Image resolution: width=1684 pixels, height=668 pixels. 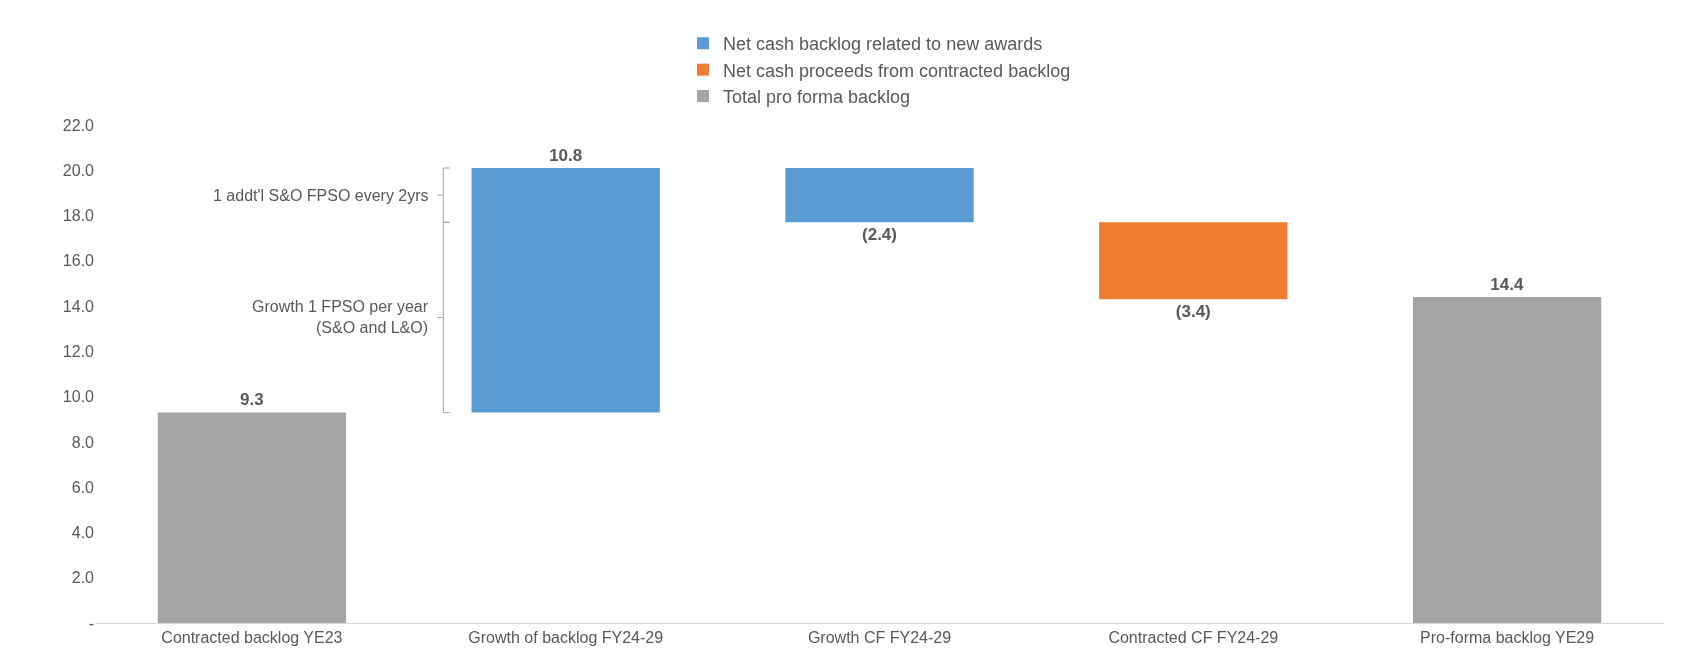 What do you see at coordinates (879, 235) in the screenshot?
I see `data-label: (2.4)` at bounding box center [879, 235].